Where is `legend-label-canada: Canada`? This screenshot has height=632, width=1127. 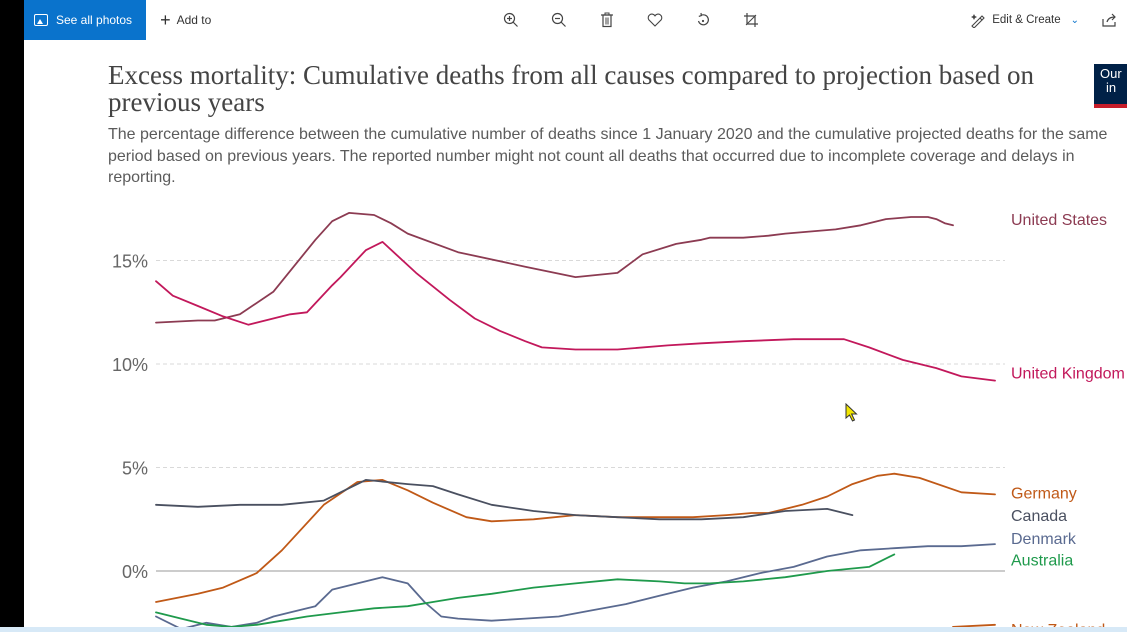
legend-label-canada: Canada is located at coordinates (1039, 516).